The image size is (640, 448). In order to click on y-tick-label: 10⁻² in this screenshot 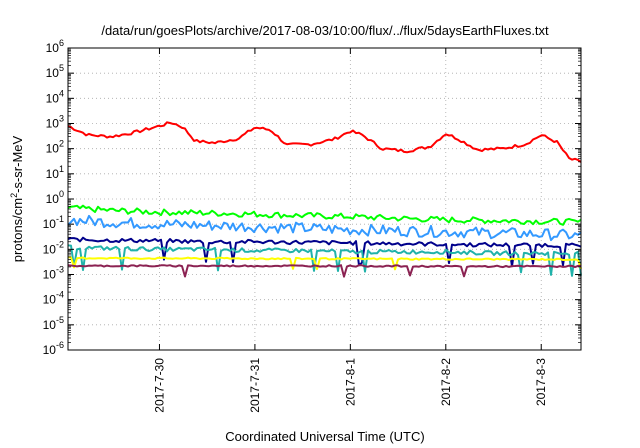, I will do `click(53, 247)`.